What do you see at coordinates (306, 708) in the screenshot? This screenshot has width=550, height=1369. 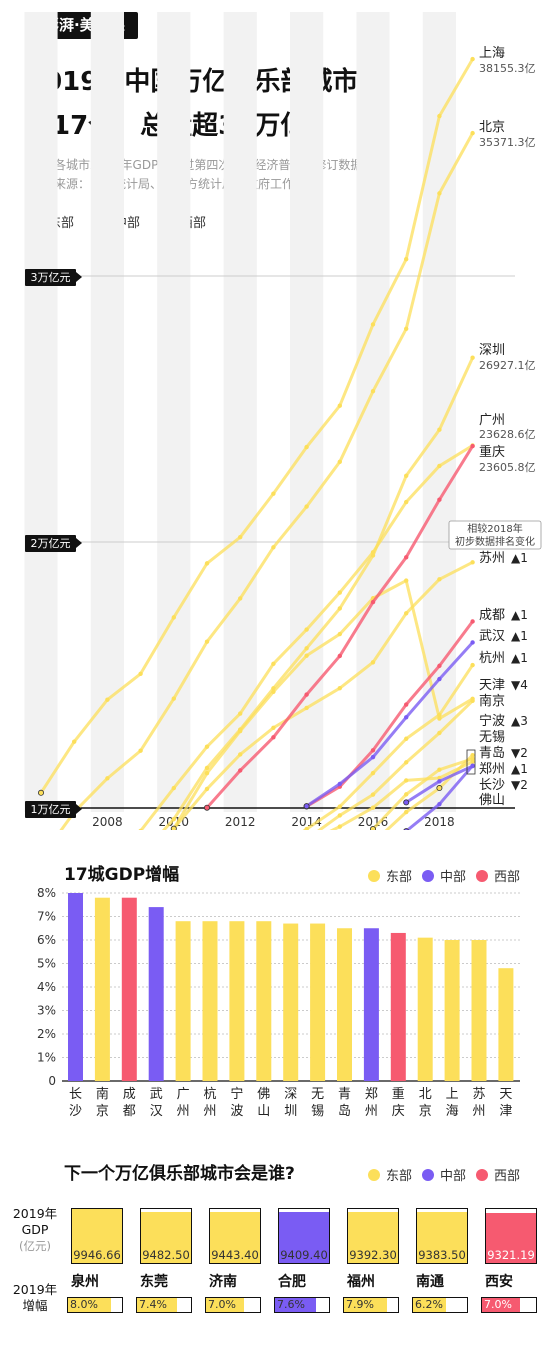 I see `point-苏州-2014` at bounding box center [306, 708].